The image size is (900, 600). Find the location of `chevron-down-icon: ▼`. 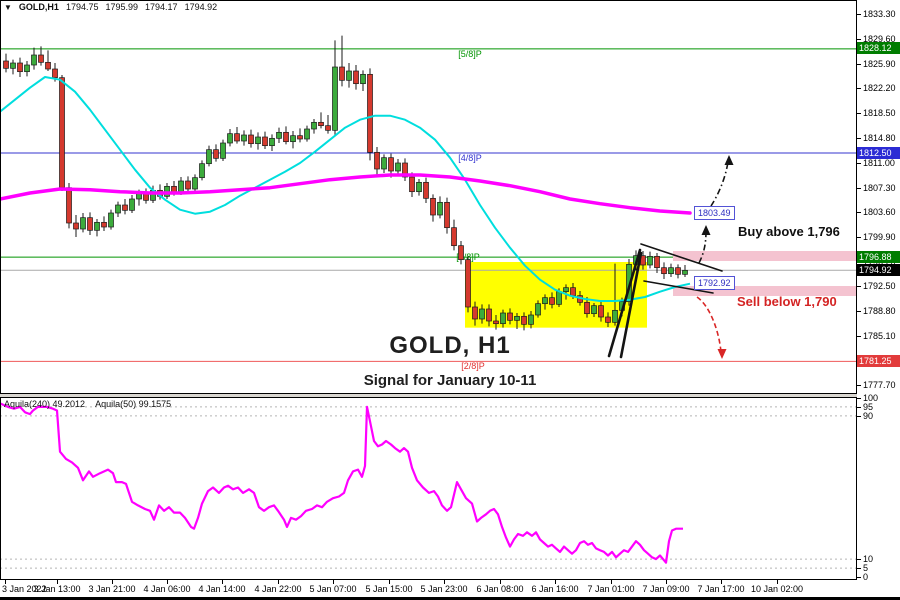

chevron-down-icon: ▼ is located at coordinates (8, 7).